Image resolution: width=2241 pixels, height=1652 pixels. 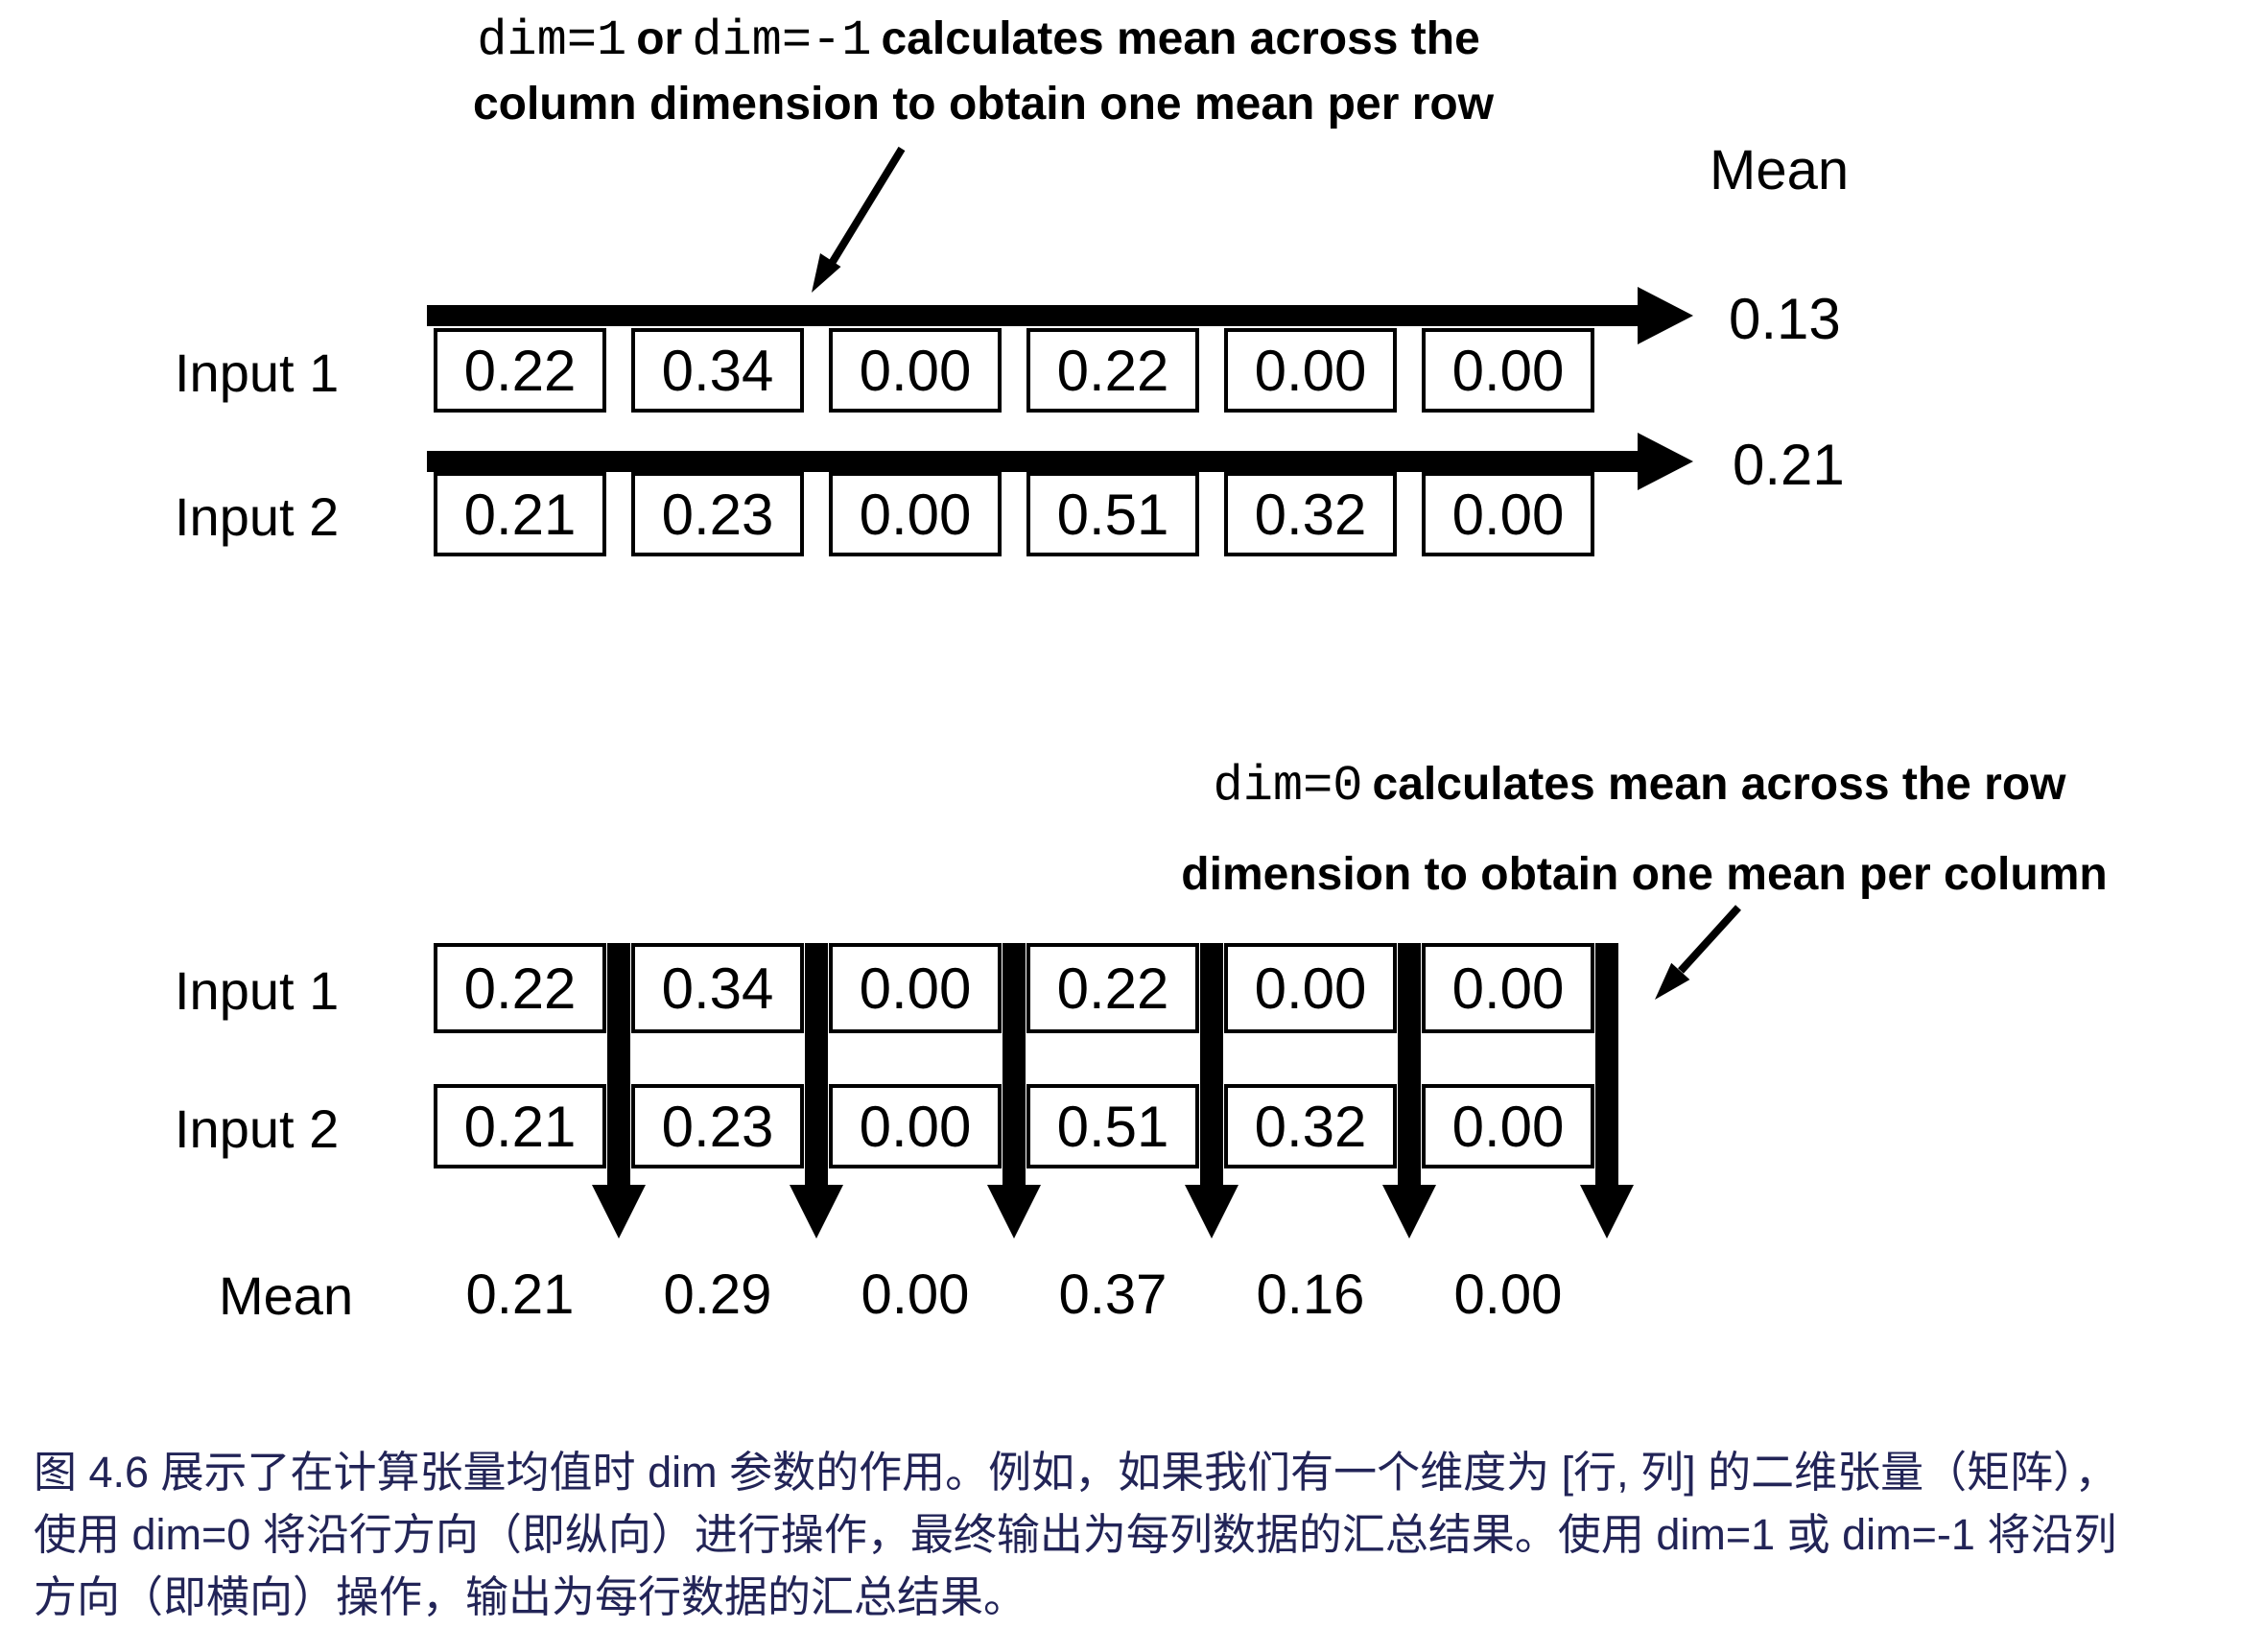 I want to click on mean-value: 0.16, so click(x=1310, y=1295).